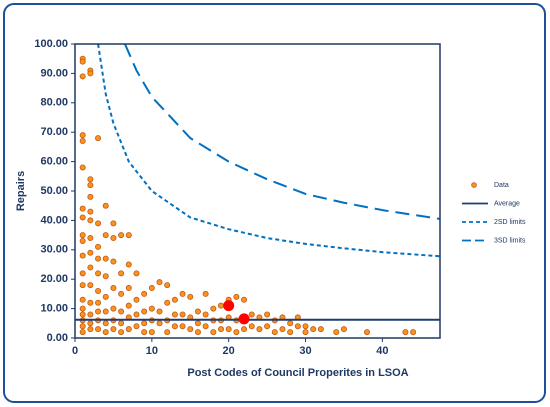 The image size is (550, 407). I want to click on x-tick-label: 20, so click(229, 351).